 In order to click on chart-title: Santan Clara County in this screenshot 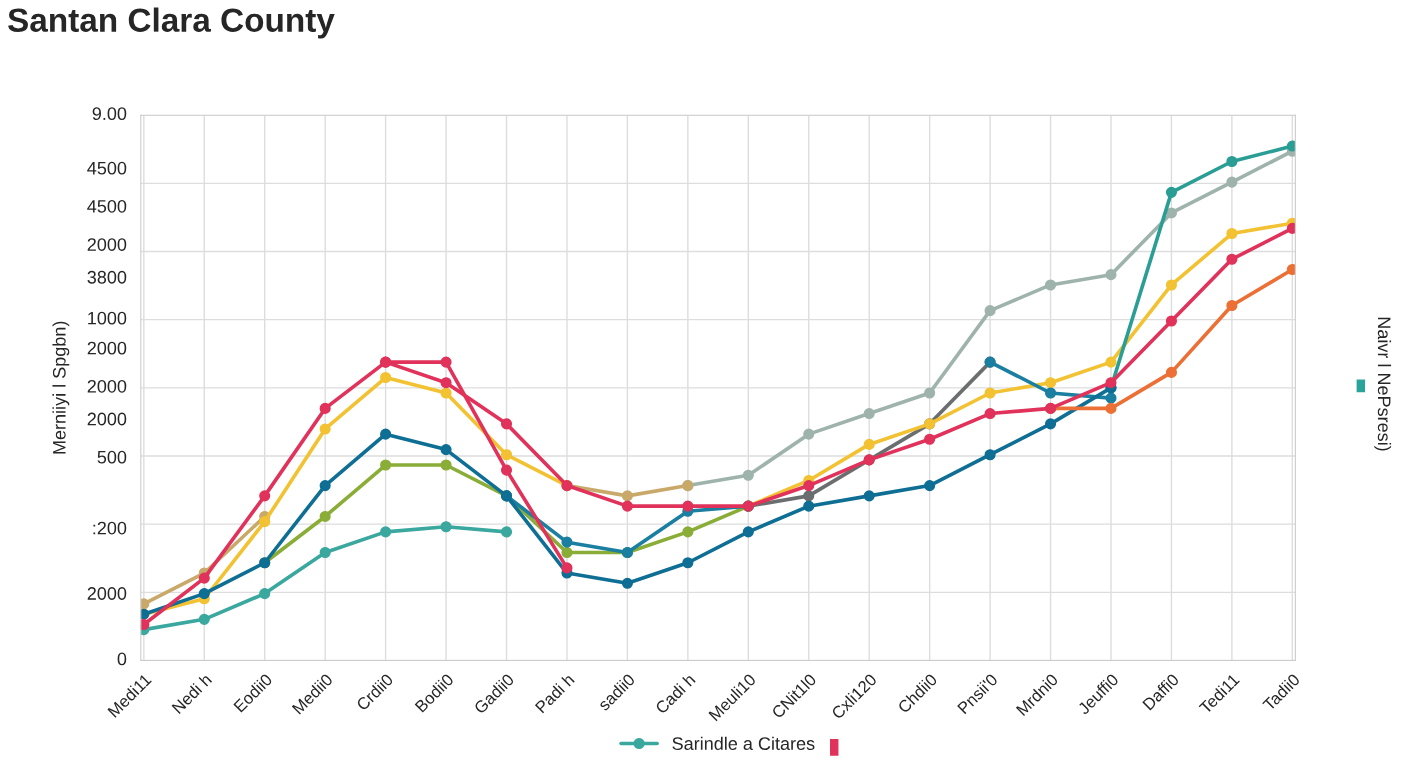, I will do `click(171, 23)`.